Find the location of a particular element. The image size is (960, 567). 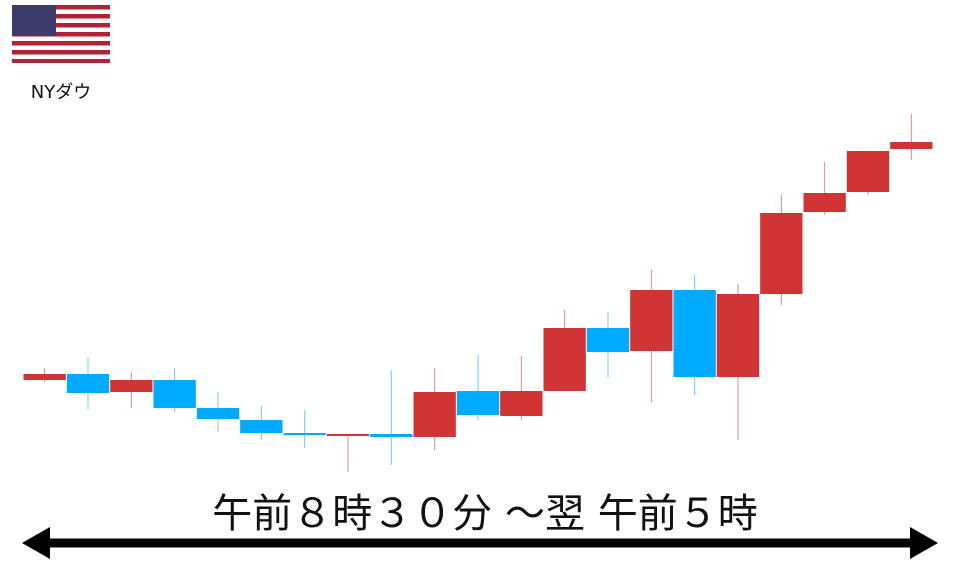

index-label: NYダウ is located at coordinates (61, 92).